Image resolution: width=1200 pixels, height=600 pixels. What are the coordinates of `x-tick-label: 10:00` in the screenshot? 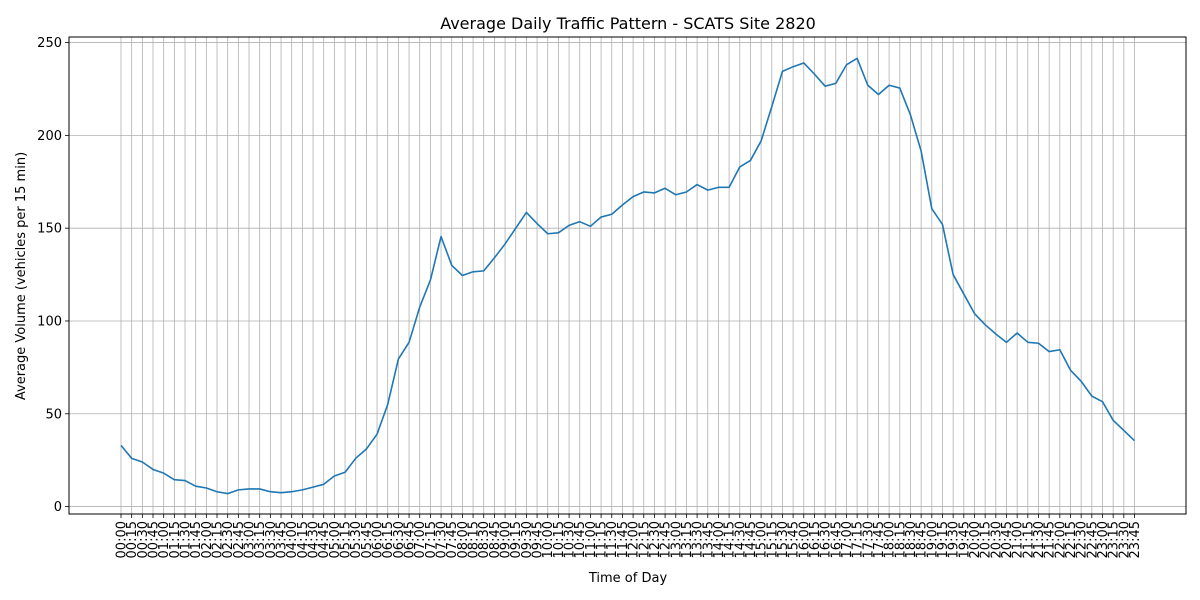 It's located at (548, 539).